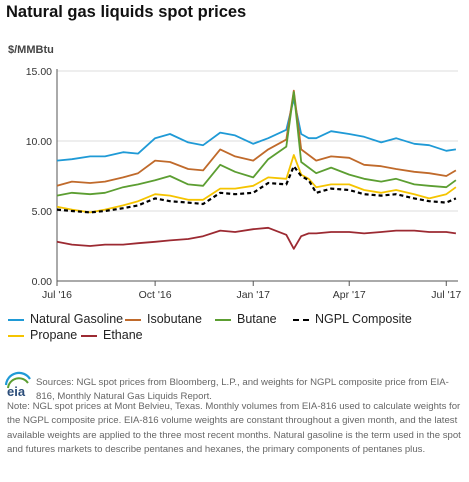 Image resolution: width=469 pixels, height=482 pixels. I want to click on series-line-propane, so click(256, 184).